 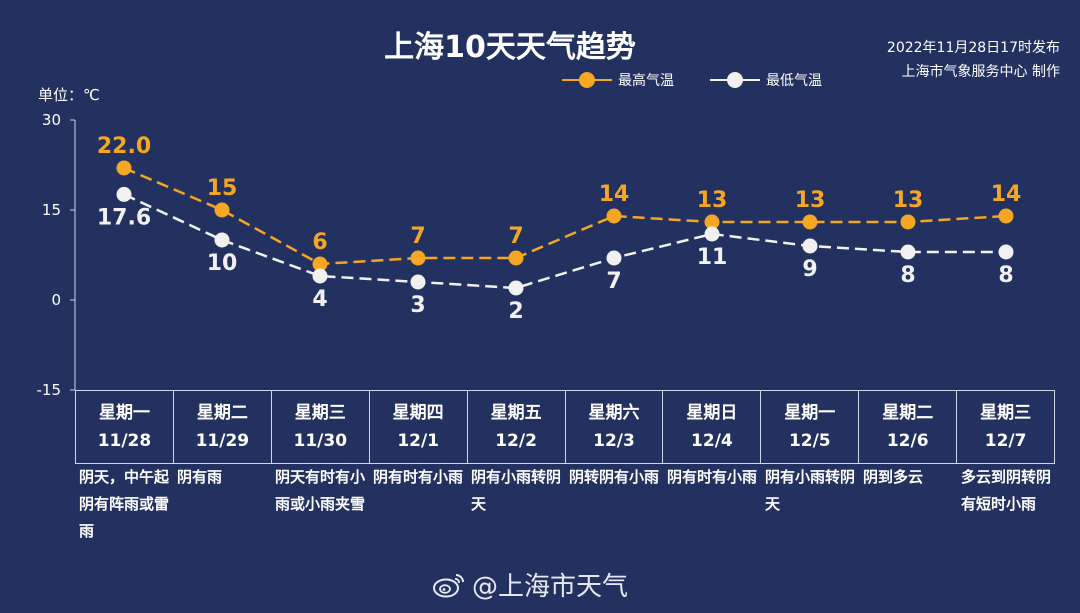 What do you see at coordinates (1006, 490) in the screenshot?
I see `day-weather-desc: 多云到阴转阴有短时小雨` at bounding box center [1006, 490].